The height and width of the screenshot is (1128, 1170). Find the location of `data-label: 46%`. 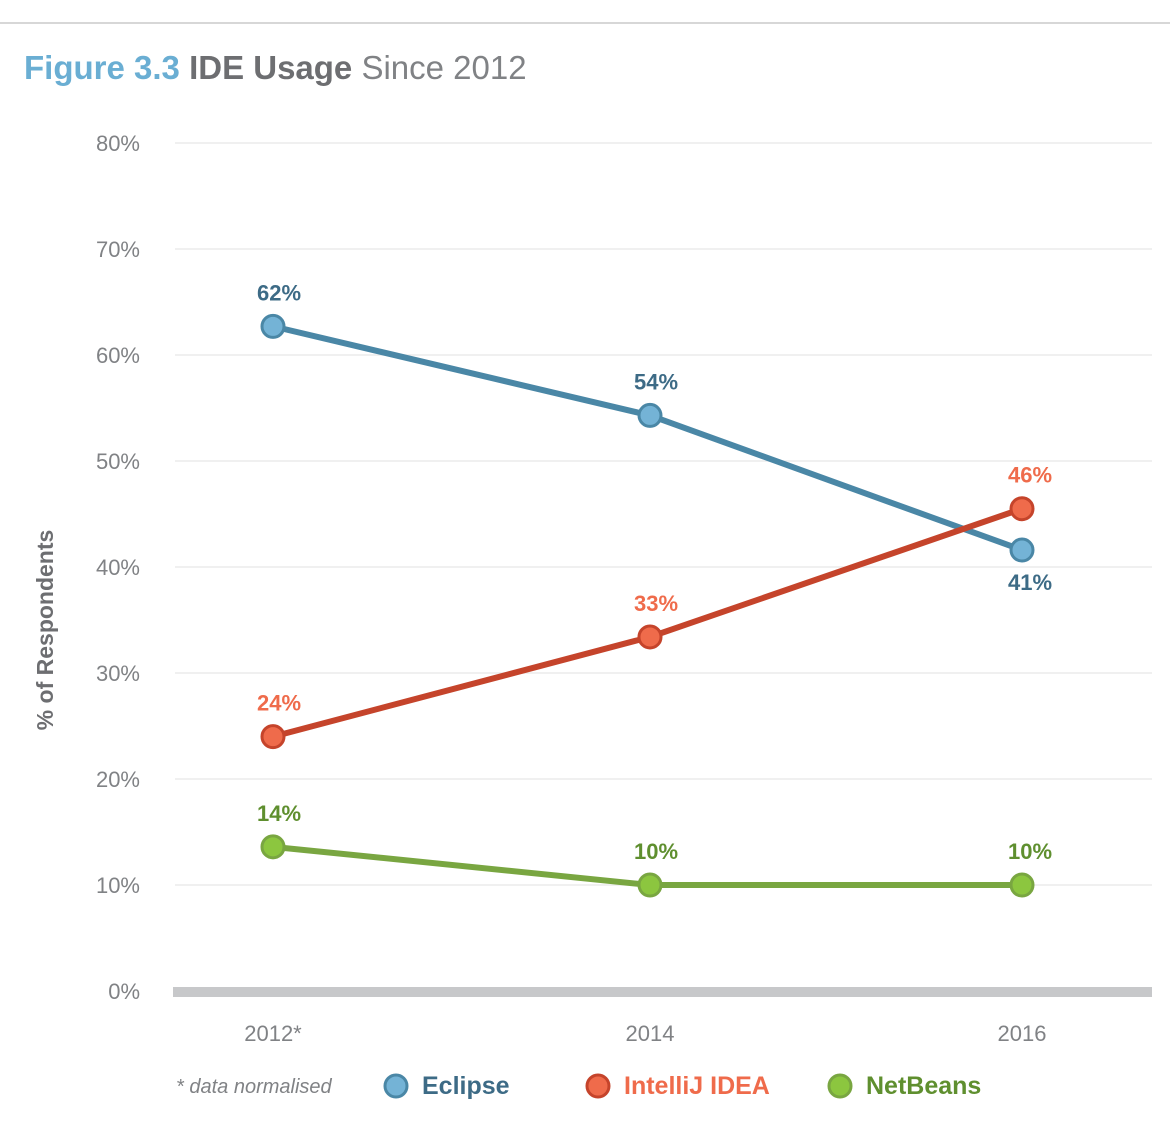

data-label: 46% is located at coordinates (1030, 475).